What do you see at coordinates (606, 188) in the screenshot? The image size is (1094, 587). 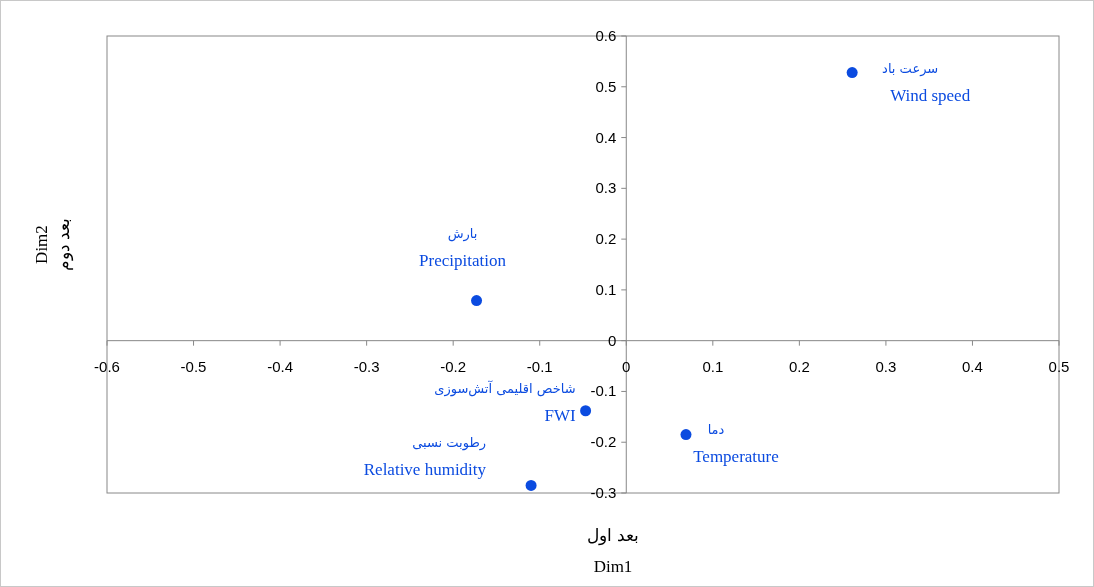 I see `y-tick-label: 0.3` at bounding box center [606, 188].